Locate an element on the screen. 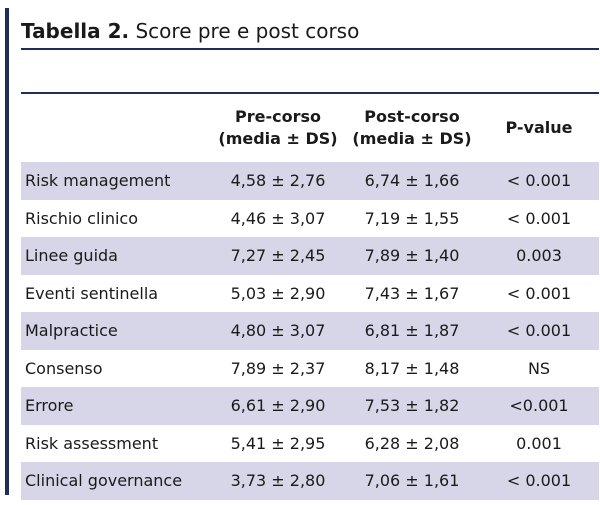 The width and height of the screenshot is (600, 505). table-row: Malpractice 4,80 ± 3,07 6,81 ± 1,87 < 0.001 is located at coordinates (310, 331).